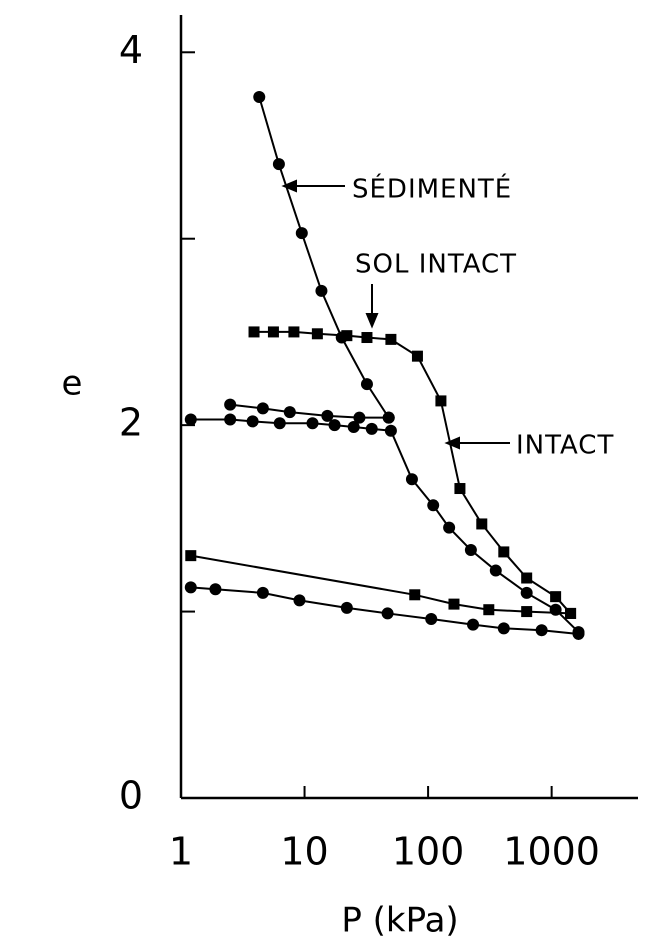  I want to click on x-tick-label: 1000, so click(551, 852).